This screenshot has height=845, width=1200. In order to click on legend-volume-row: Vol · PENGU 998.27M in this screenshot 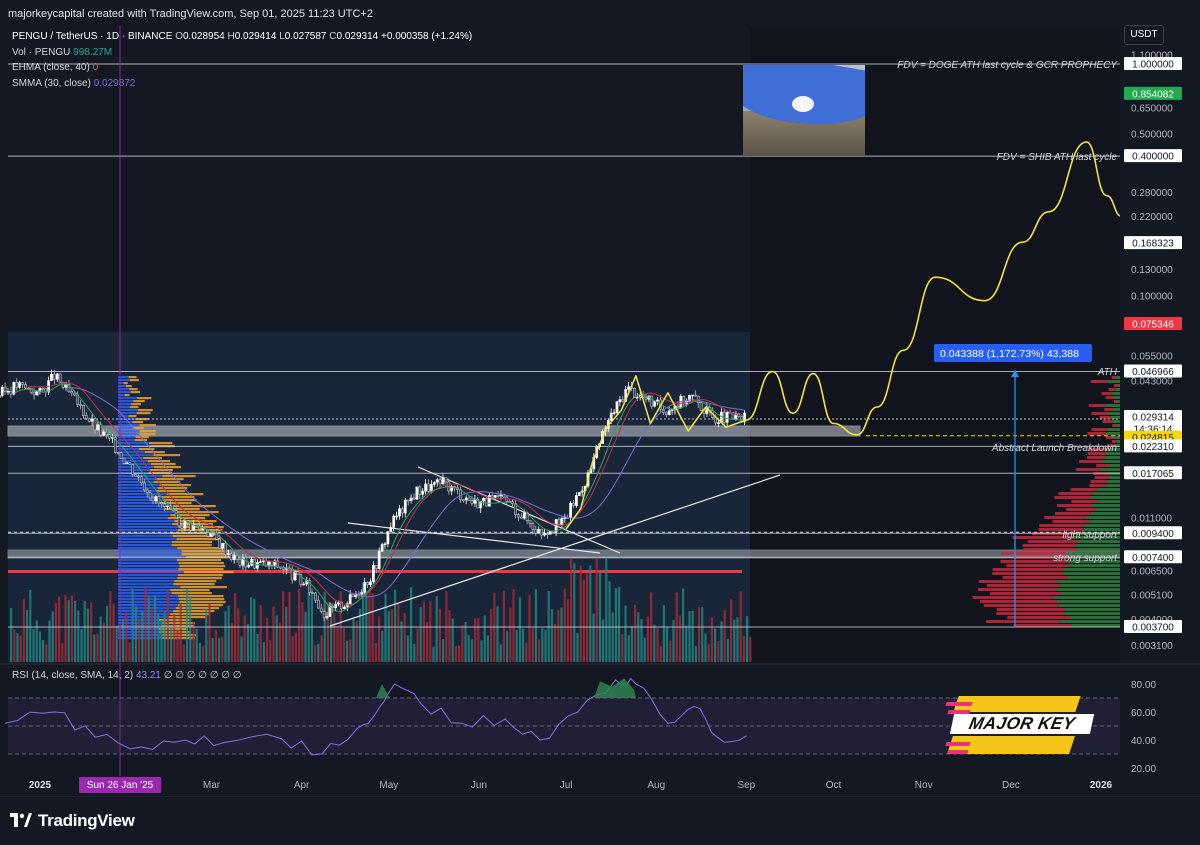, I will do `click(242, 53)`.